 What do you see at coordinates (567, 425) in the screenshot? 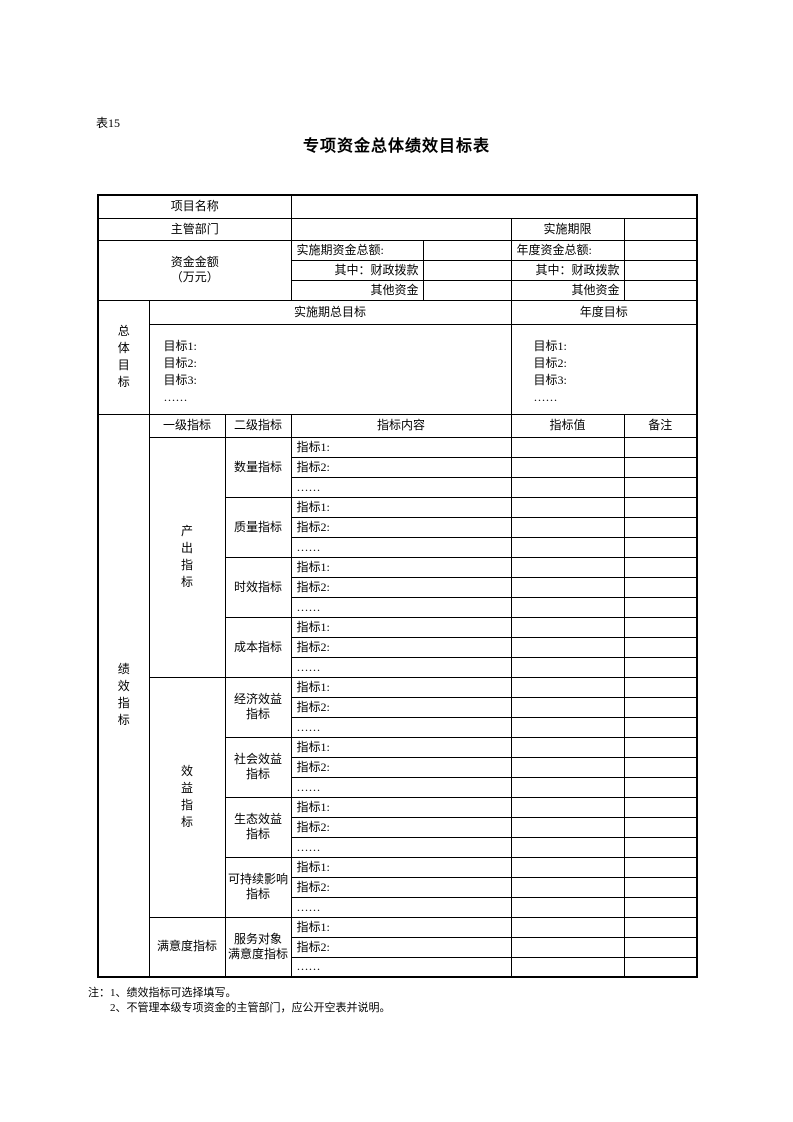
I see `indicator-value-header: 指标值` at bounding box center [567, 425].